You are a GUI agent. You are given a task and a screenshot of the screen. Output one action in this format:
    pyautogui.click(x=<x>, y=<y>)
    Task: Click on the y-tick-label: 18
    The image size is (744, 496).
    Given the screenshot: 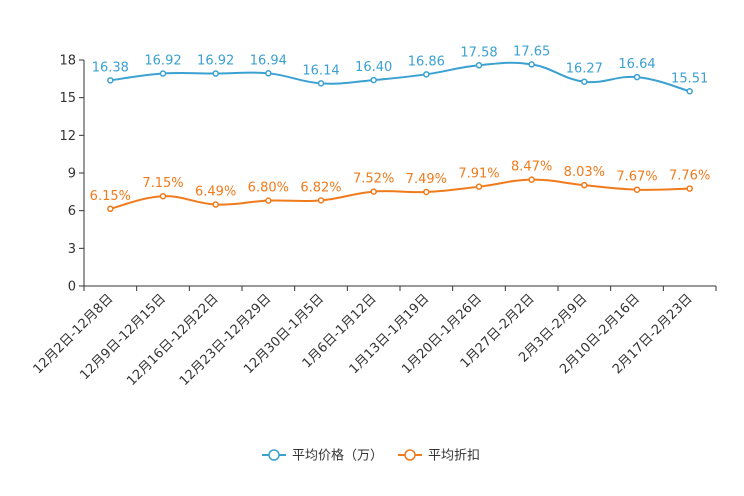 What is the action you would take?
    pyautogui.click(x=67, y=61)
    